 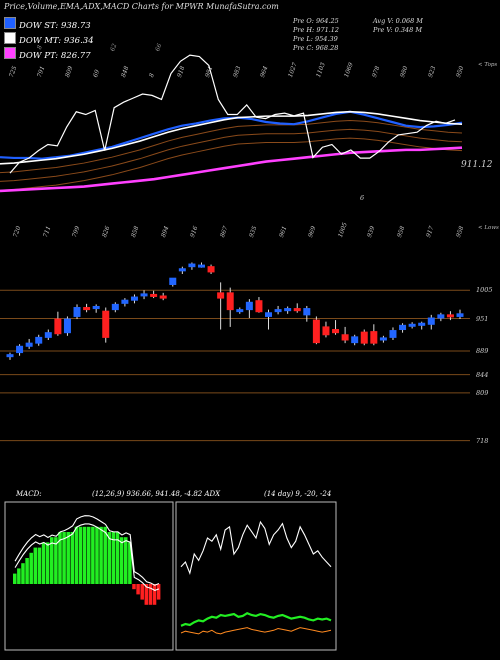 I want to click on ema-line-dow-mt, so click(x=231, y=137).